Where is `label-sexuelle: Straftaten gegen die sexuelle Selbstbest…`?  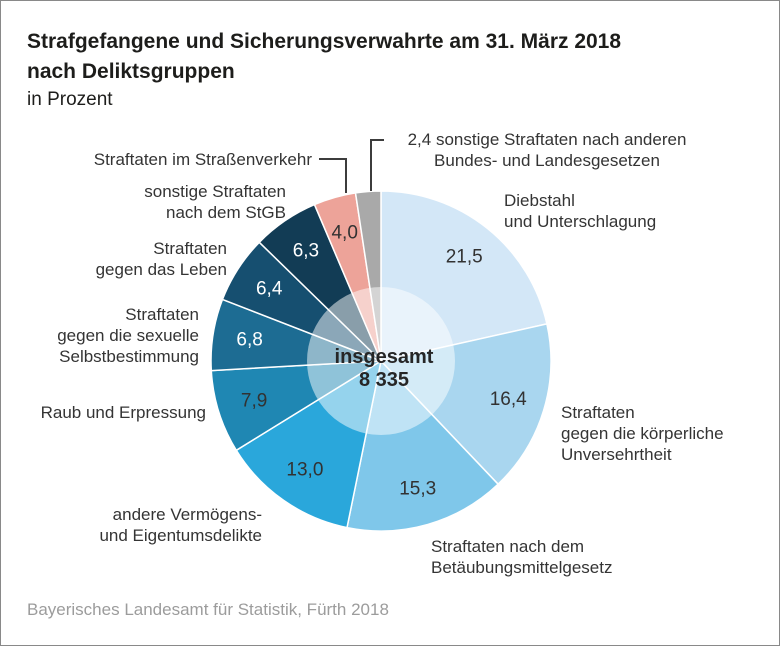 label-sexuelle: Straftaten gegen die sexuelle Selbstbest… is located at coordinates (128, 335).